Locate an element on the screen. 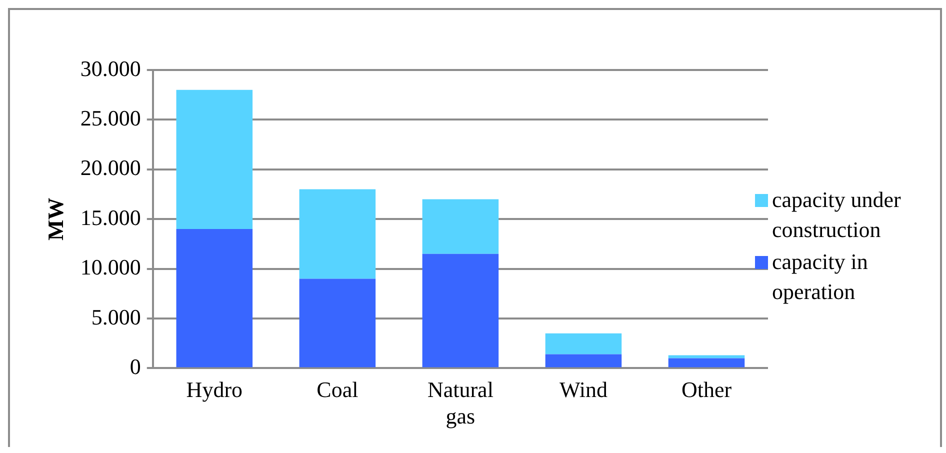  y-tick-label: 20.000 is located at coordinates (110, 167).